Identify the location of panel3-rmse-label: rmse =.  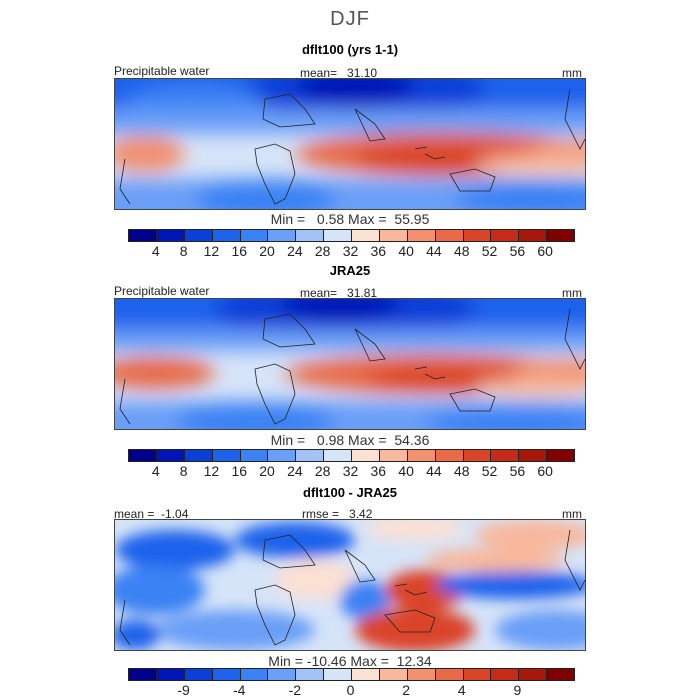
(321, 514).